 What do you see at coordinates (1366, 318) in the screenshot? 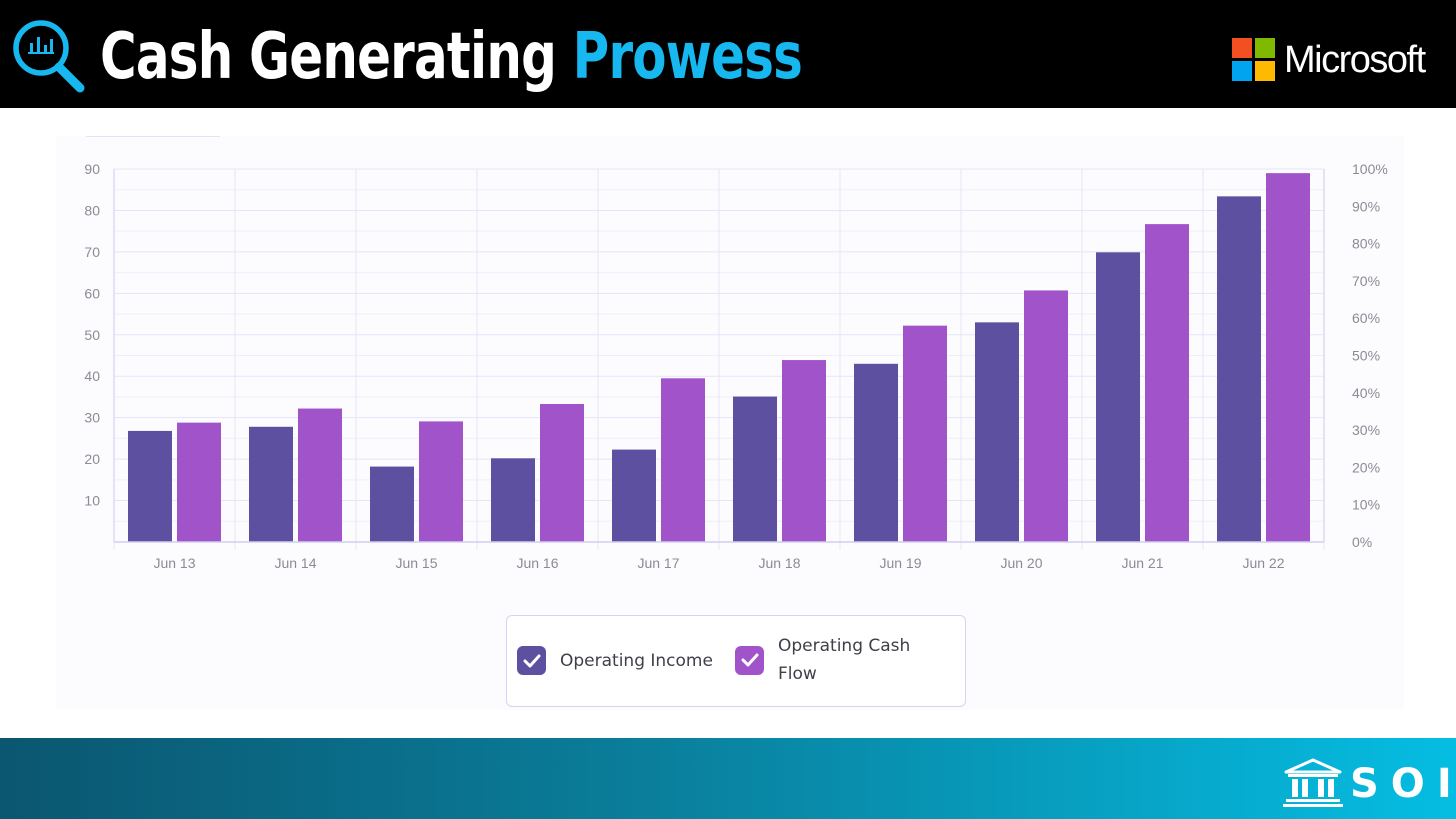
I see `y2-tick-label: 60%` at bounding box center [1366, 318].